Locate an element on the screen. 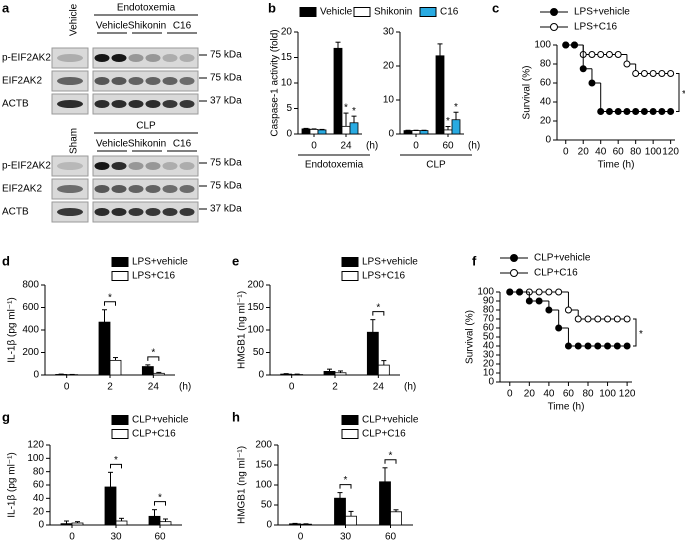 The height and width of the screenshot is (546, 685). y-tick-label: 20 is located at coordinates (287, 32).